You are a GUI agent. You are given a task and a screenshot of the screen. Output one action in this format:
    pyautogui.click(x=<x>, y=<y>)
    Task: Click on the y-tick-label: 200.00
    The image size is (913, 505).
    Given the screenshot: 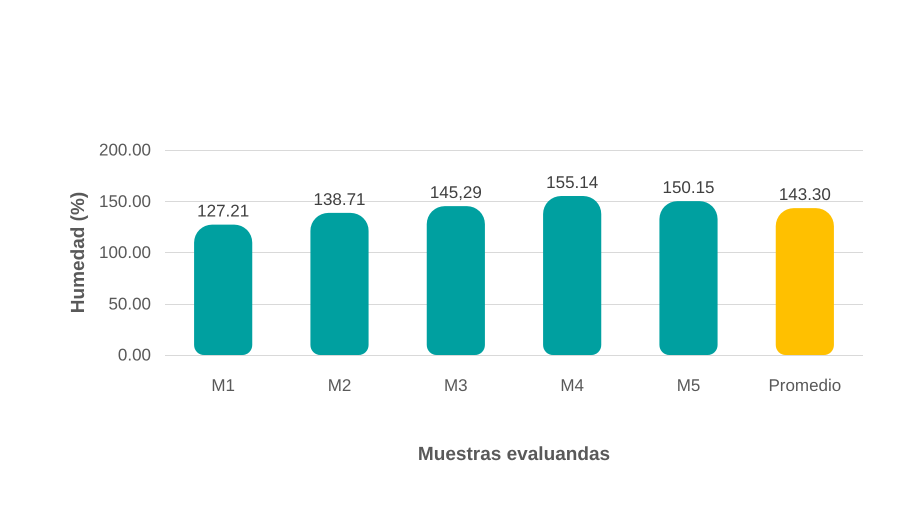 What is the action you would take?
    pyautogui.click(x=125, y=150)
    